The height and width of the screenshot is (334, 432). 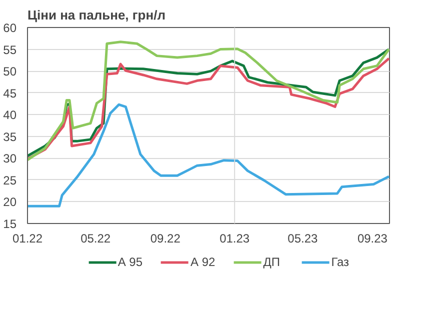 I want to click on y-tick-label: 60, so click(x=10, y=28).